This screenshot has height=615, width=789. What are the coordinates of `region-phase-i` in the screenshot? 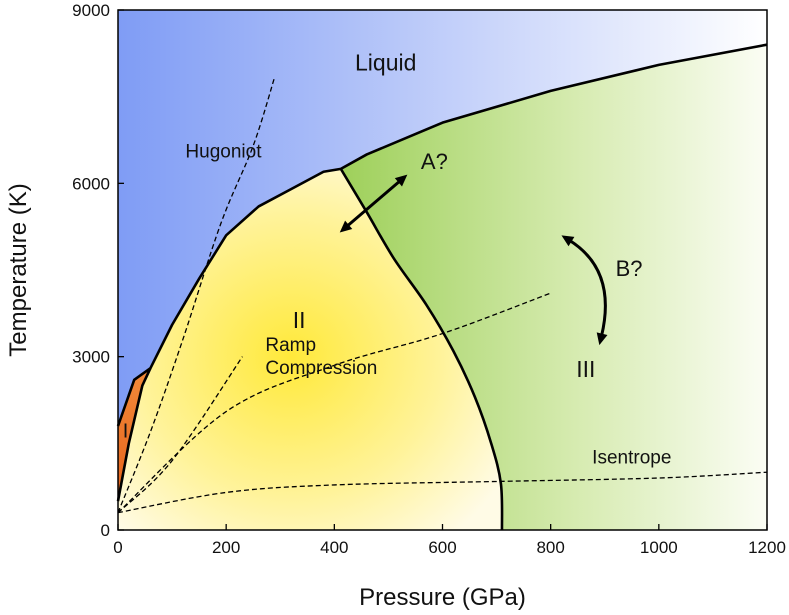 It's located at (134, 449).